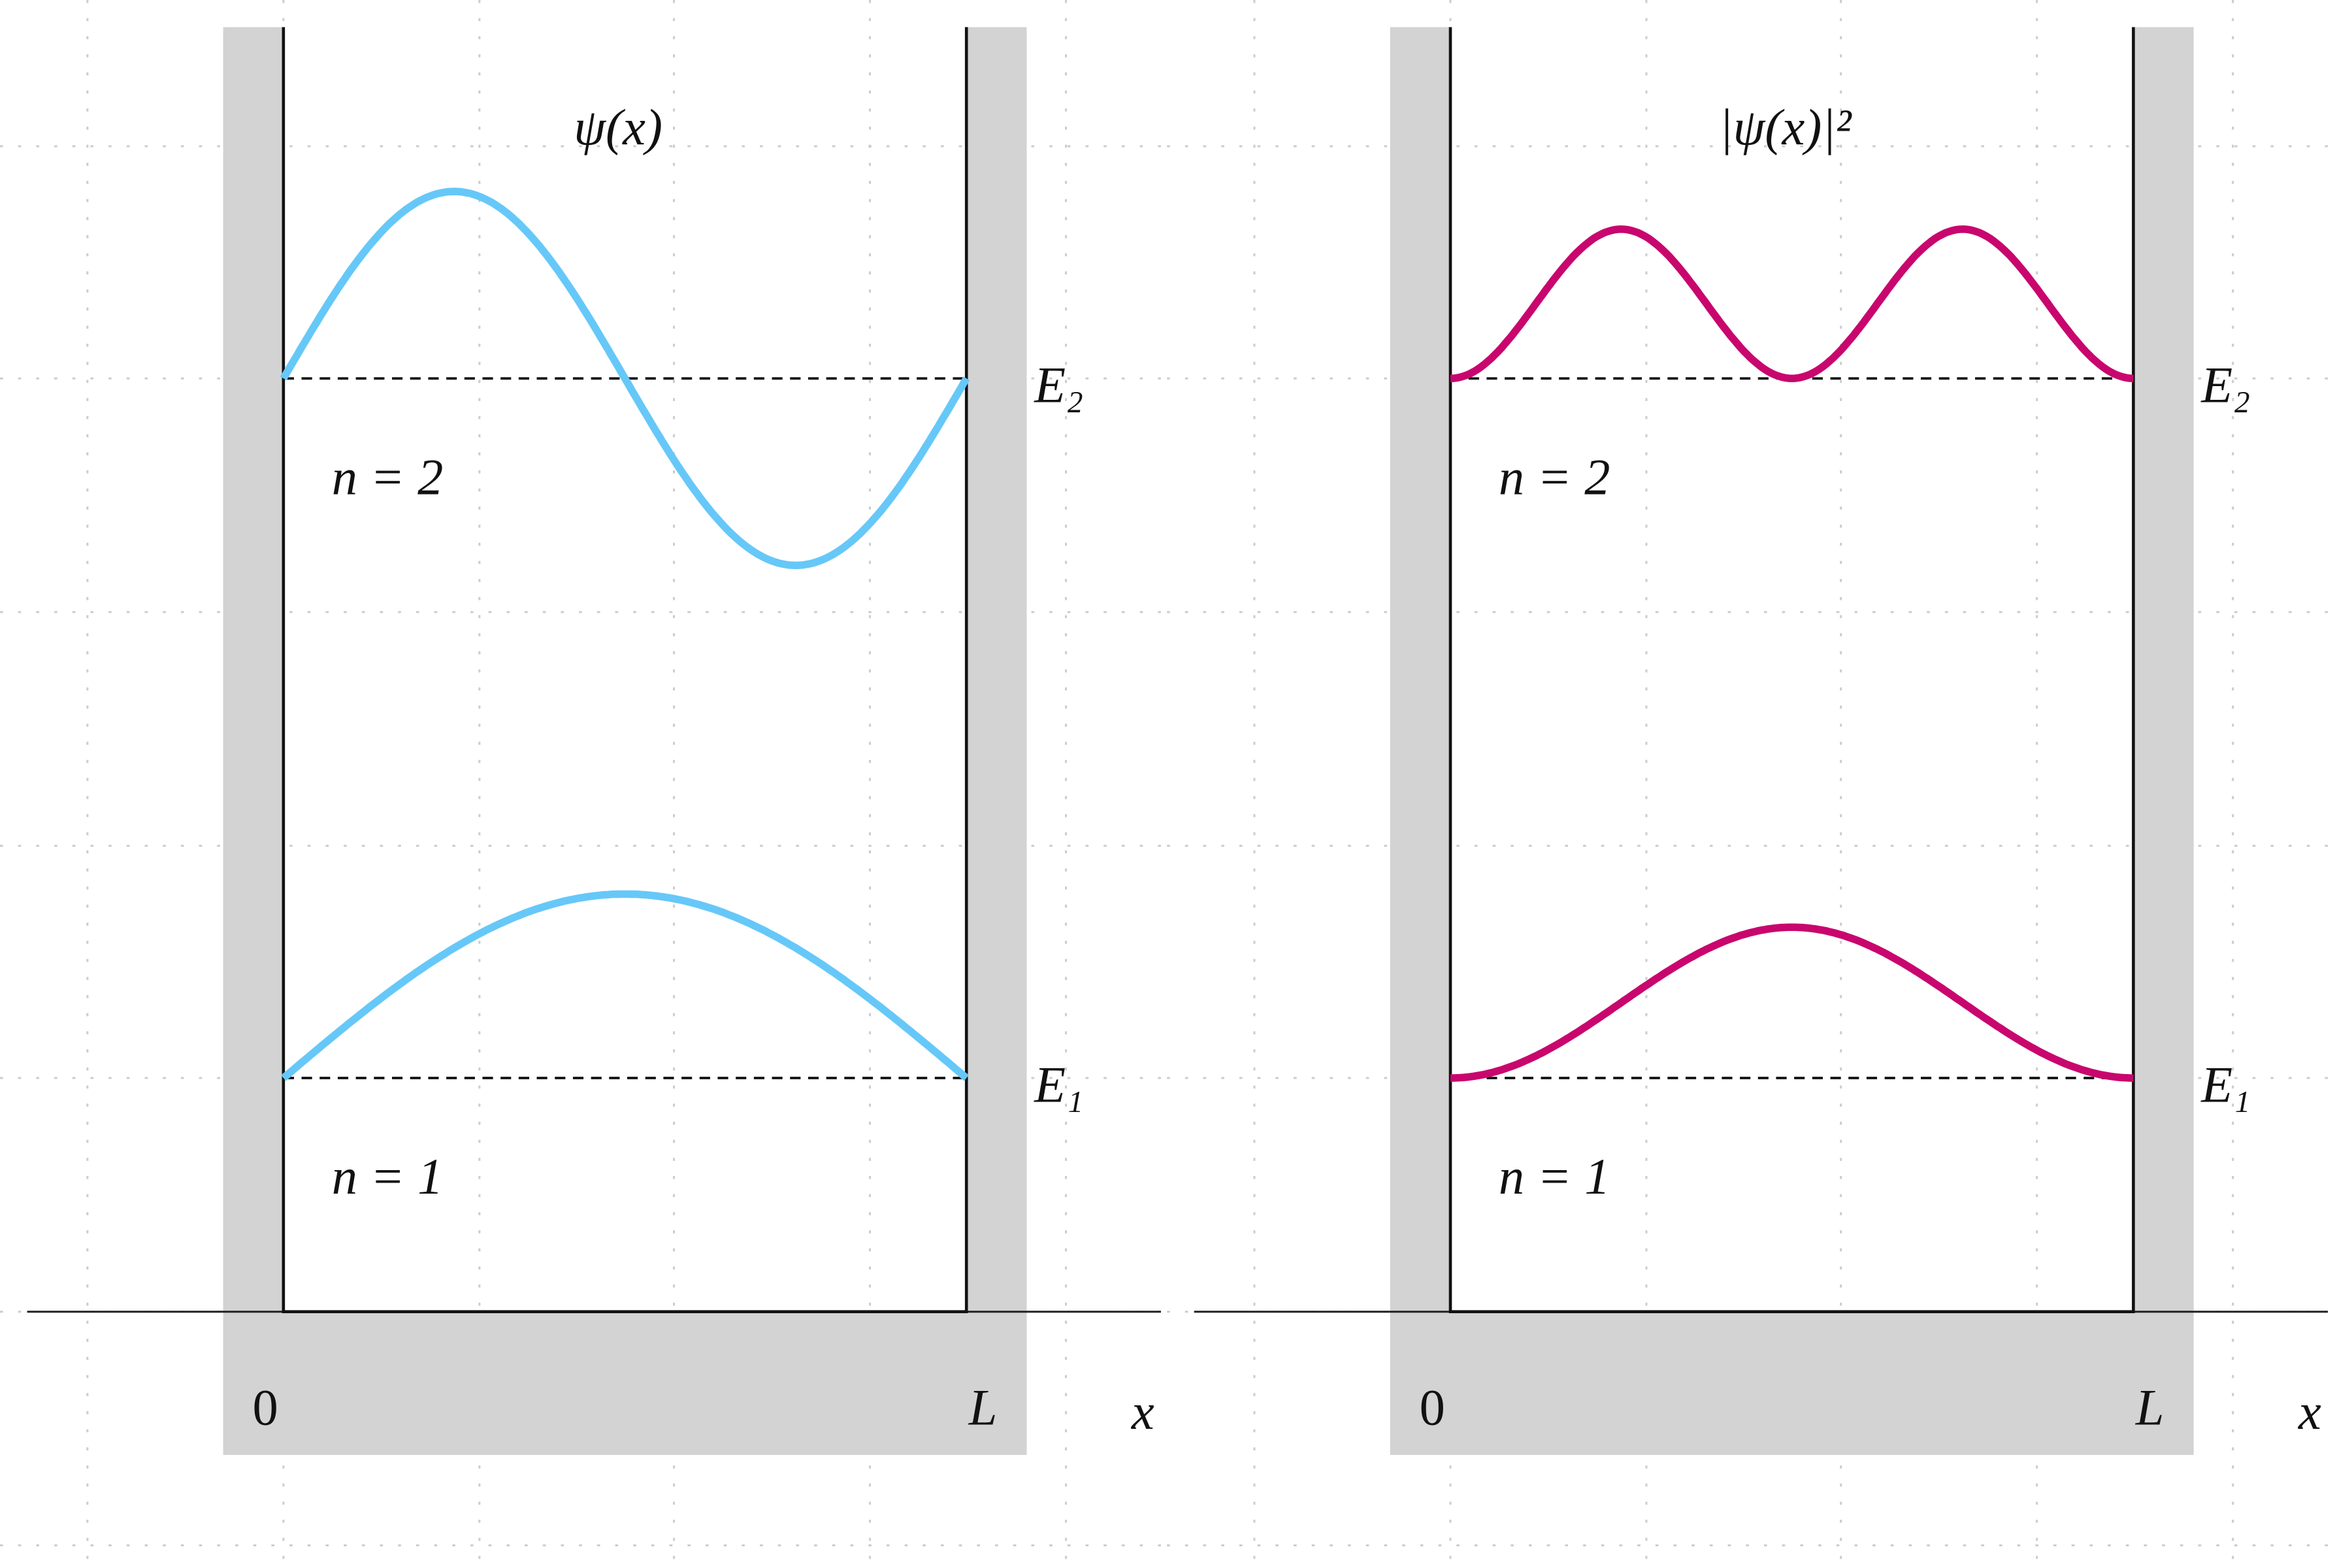 This screenshot has width=2352, height=1568. I want to click on panel-title: ψ(x), so click(618, 127).